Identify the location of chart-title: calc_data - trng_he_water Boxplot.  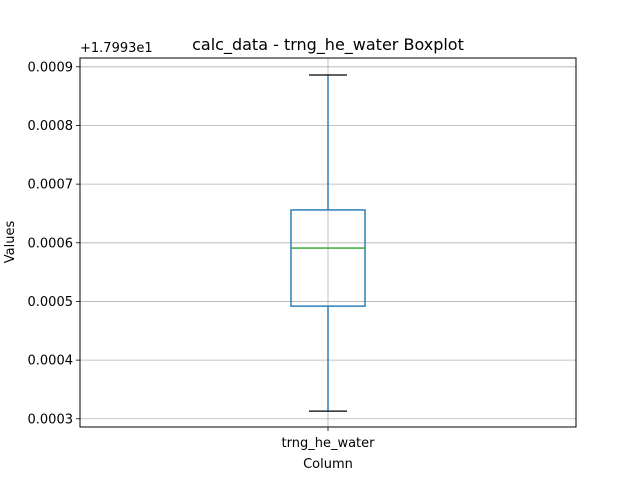
(328, 45).